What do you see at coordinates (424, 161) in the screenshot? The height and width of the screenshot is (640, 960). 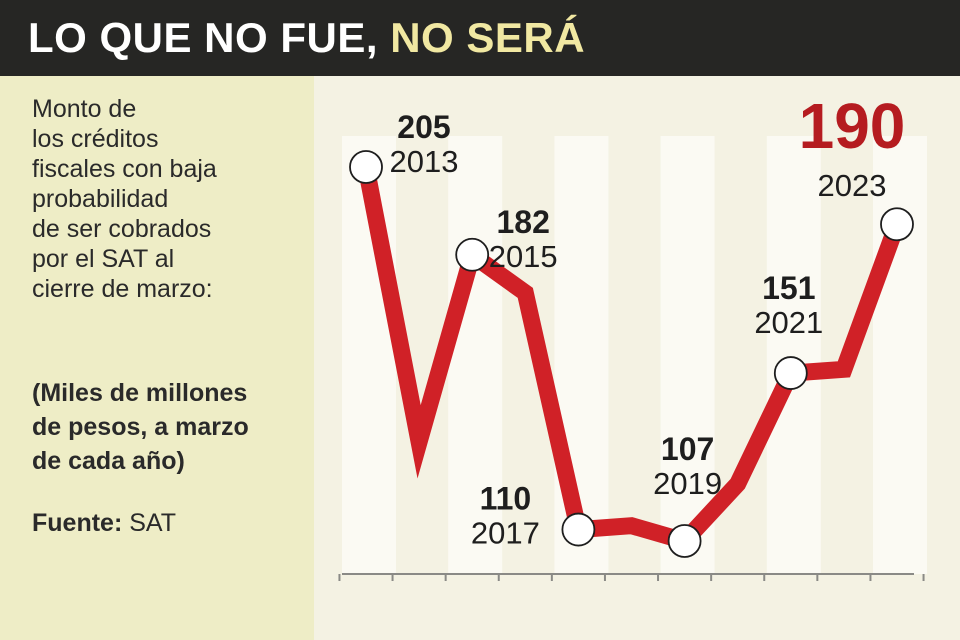 I see `data-year-label: 2013` at bounding box center [424, 161].